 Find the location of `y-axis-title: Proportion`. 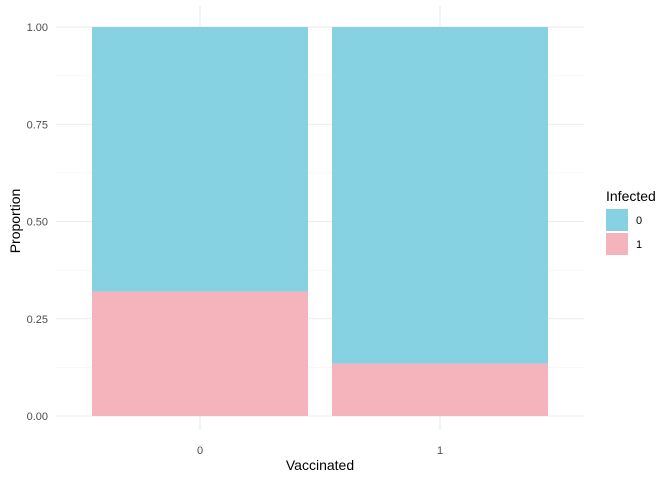

y-axis-title: Proportion is located at coordinates (15, 221).